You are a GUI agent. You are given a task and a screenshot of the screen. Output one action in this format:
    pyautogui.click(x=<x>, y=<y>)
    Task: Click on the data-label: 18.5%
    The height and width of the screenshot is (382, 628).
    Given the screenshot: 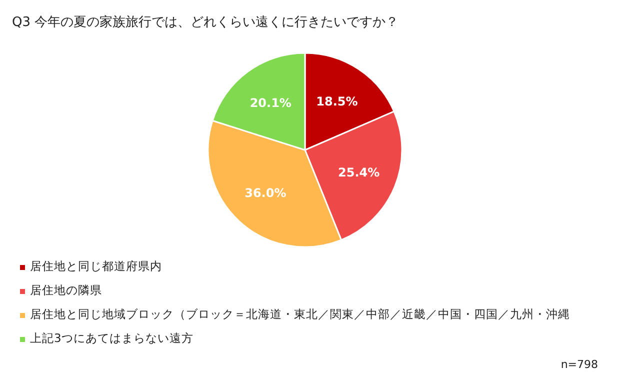 What is the action you would take?
    pyautogui.click(x=337, y=101)
    